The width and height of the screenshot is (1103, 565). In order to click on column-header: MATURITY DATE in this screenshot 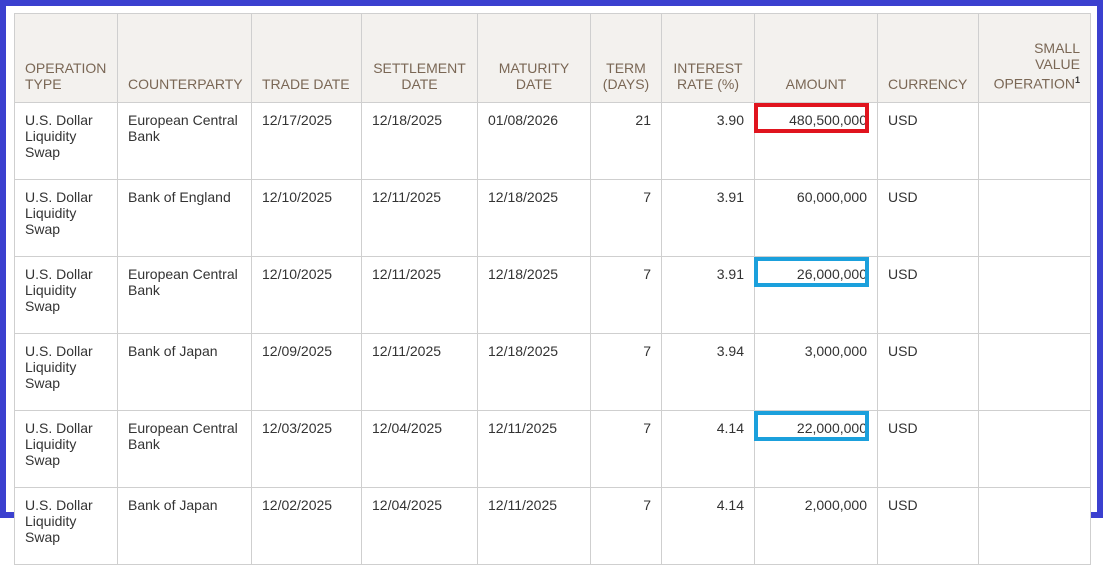, I will do `click(534, 58)`.